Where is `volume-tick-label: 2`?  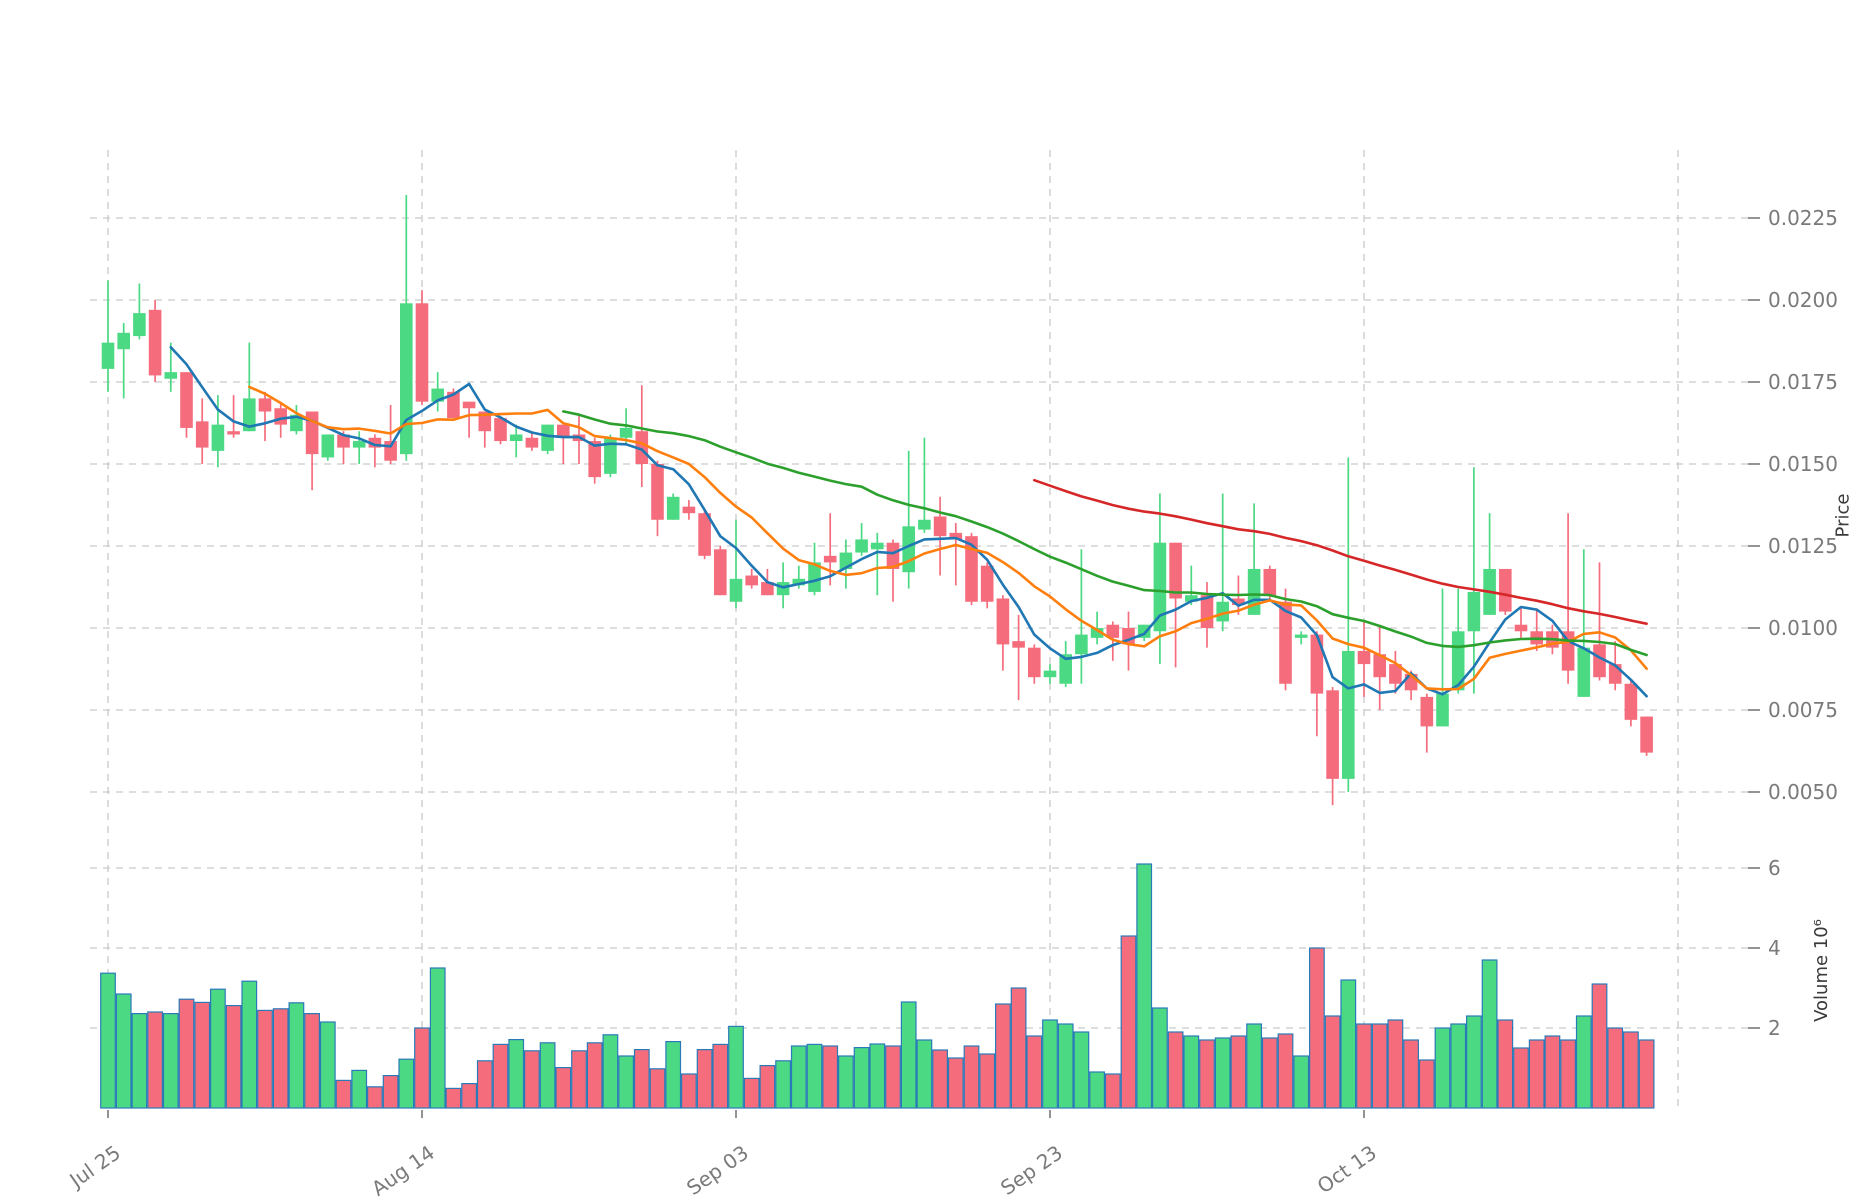 volume-tick-label: 2 is located at coordinates (1774, 1028).